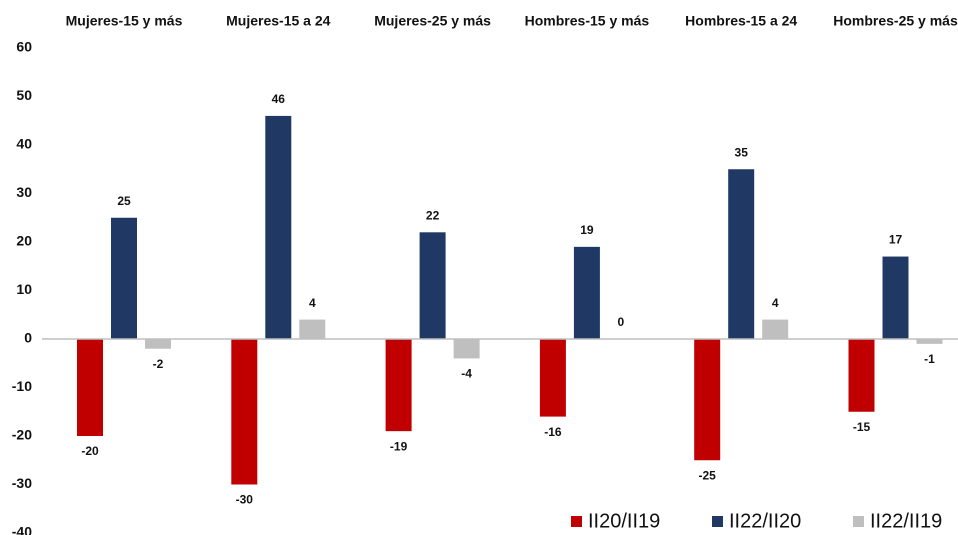  I want to click on category-label: Hombres-25 y más, so click(895, 21).